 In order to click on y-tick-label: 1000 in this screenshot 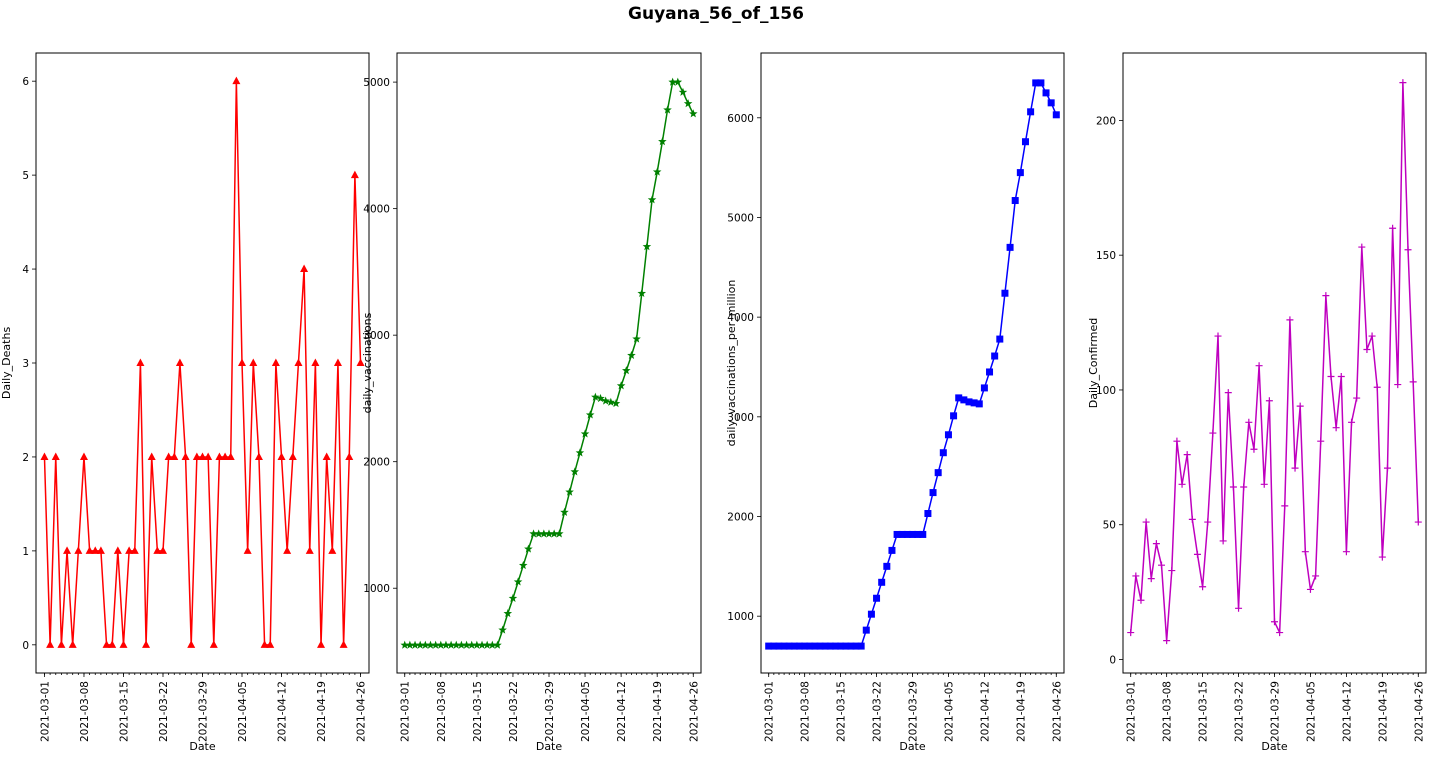, I will do `click(740, 617)`.